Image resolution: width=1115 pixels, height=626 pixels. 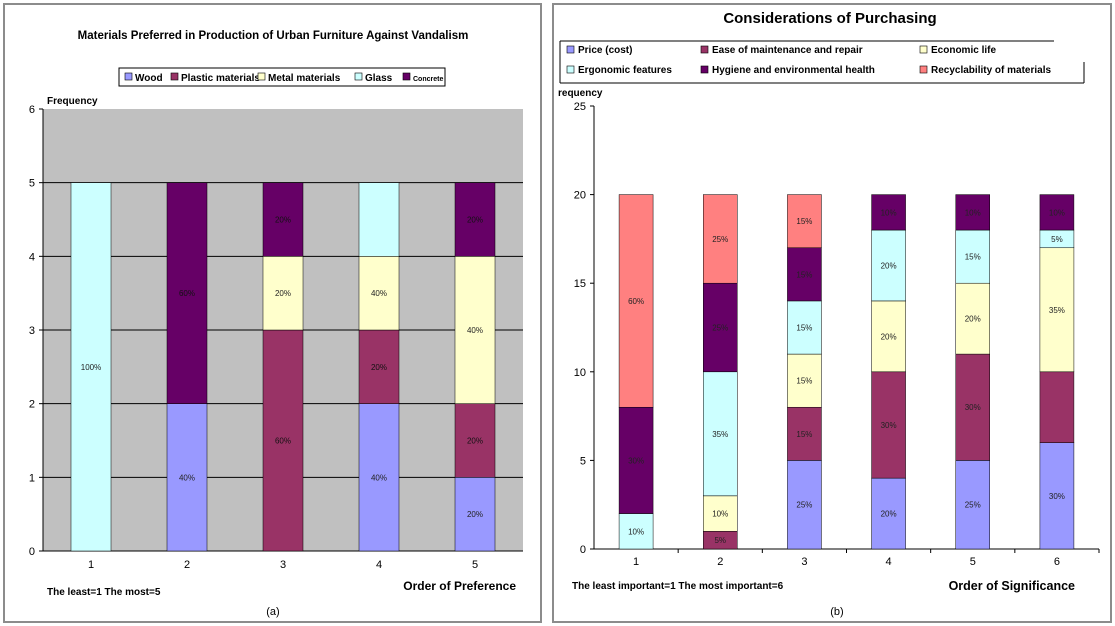 What do you see at coordinates (889, 336) in the screenshot?
I see `data-label-3-2: 20%` at bounding box center [889, 336].